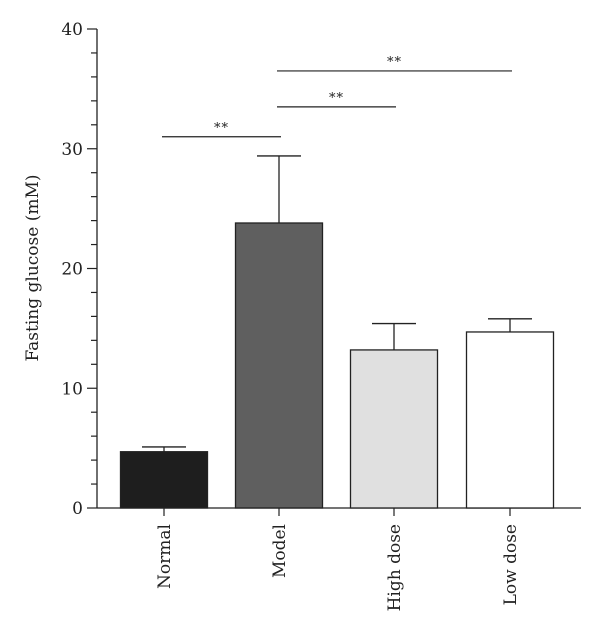 This screenshot has width=600, height=636. I want to click on bar-normal, so click(164, 480).